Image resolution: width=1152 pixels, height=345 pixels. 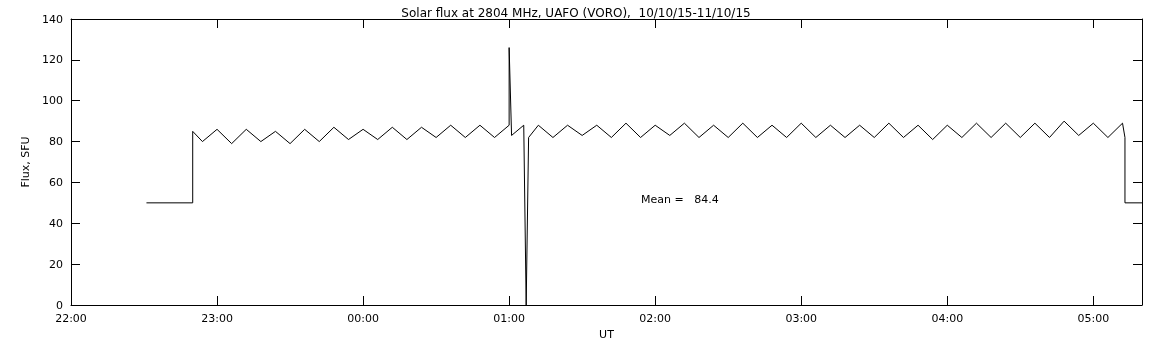 What do you see at coordinates (71, 318) in the screenshot?
I see `x-tick-label: 22:00` at bounding box center [71, 318].